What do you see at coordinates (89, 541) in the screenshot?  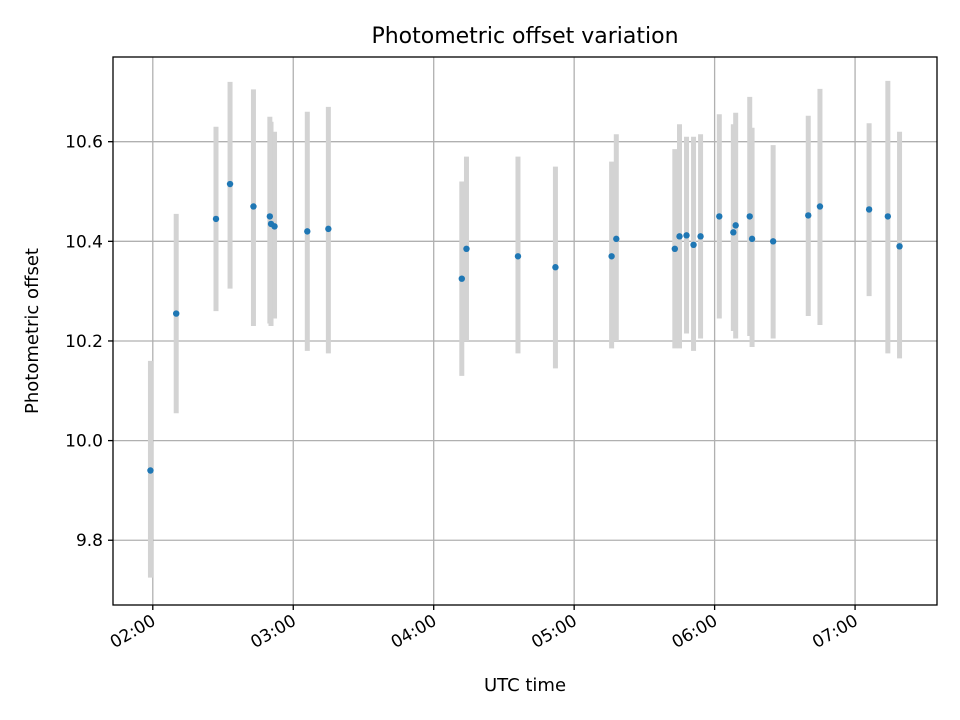 I see `y-tick-label: 9.8` at bounding box center [89, 541].